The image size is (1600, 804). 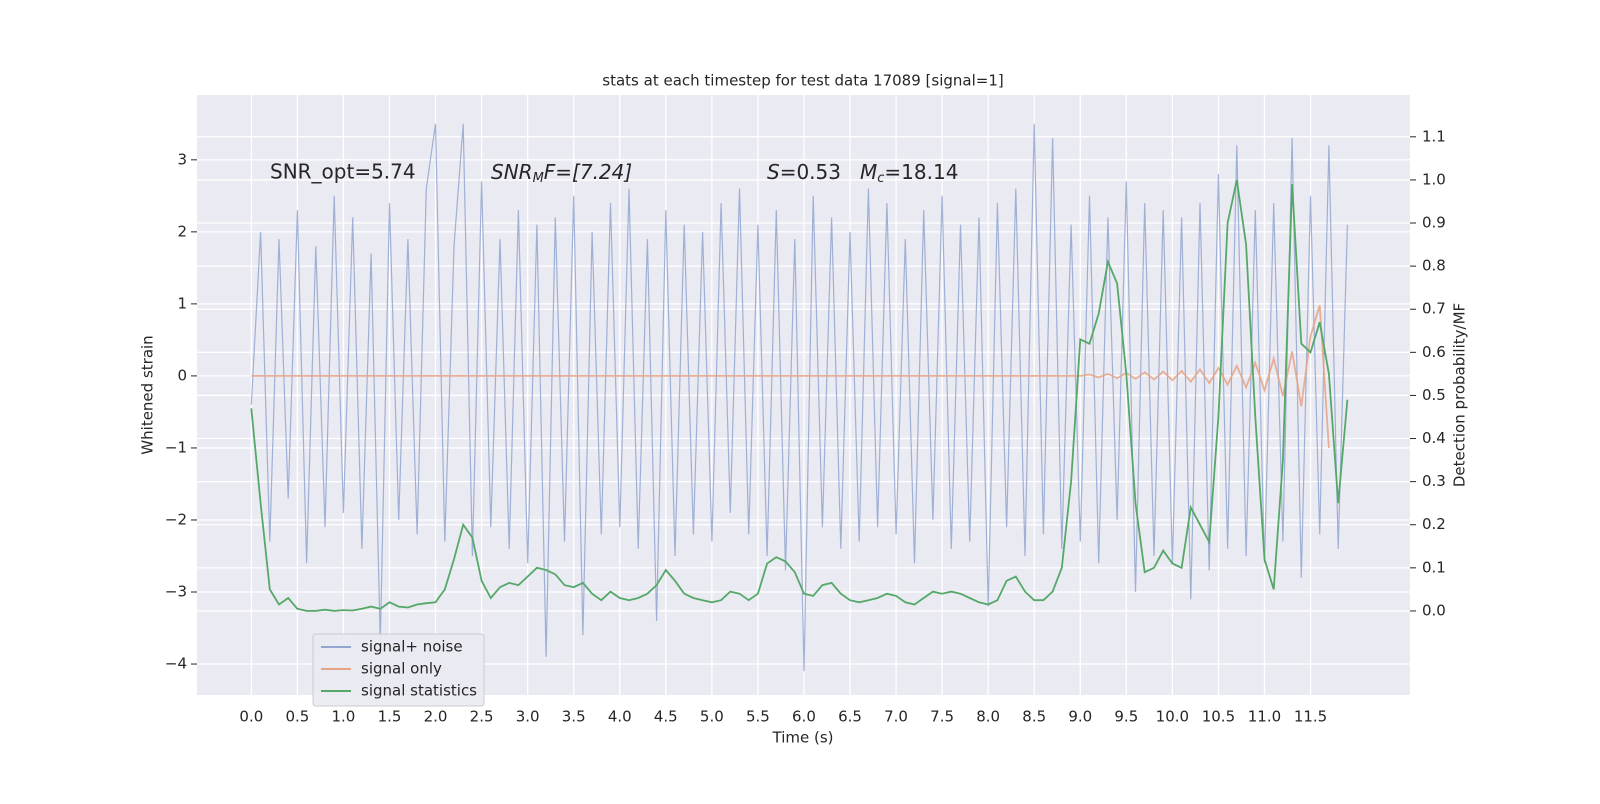 What do you see at coordinates (1126, 717) in the screenshot?
I see `x-tick-label: 9.5` at bounding box center [1126, 717].